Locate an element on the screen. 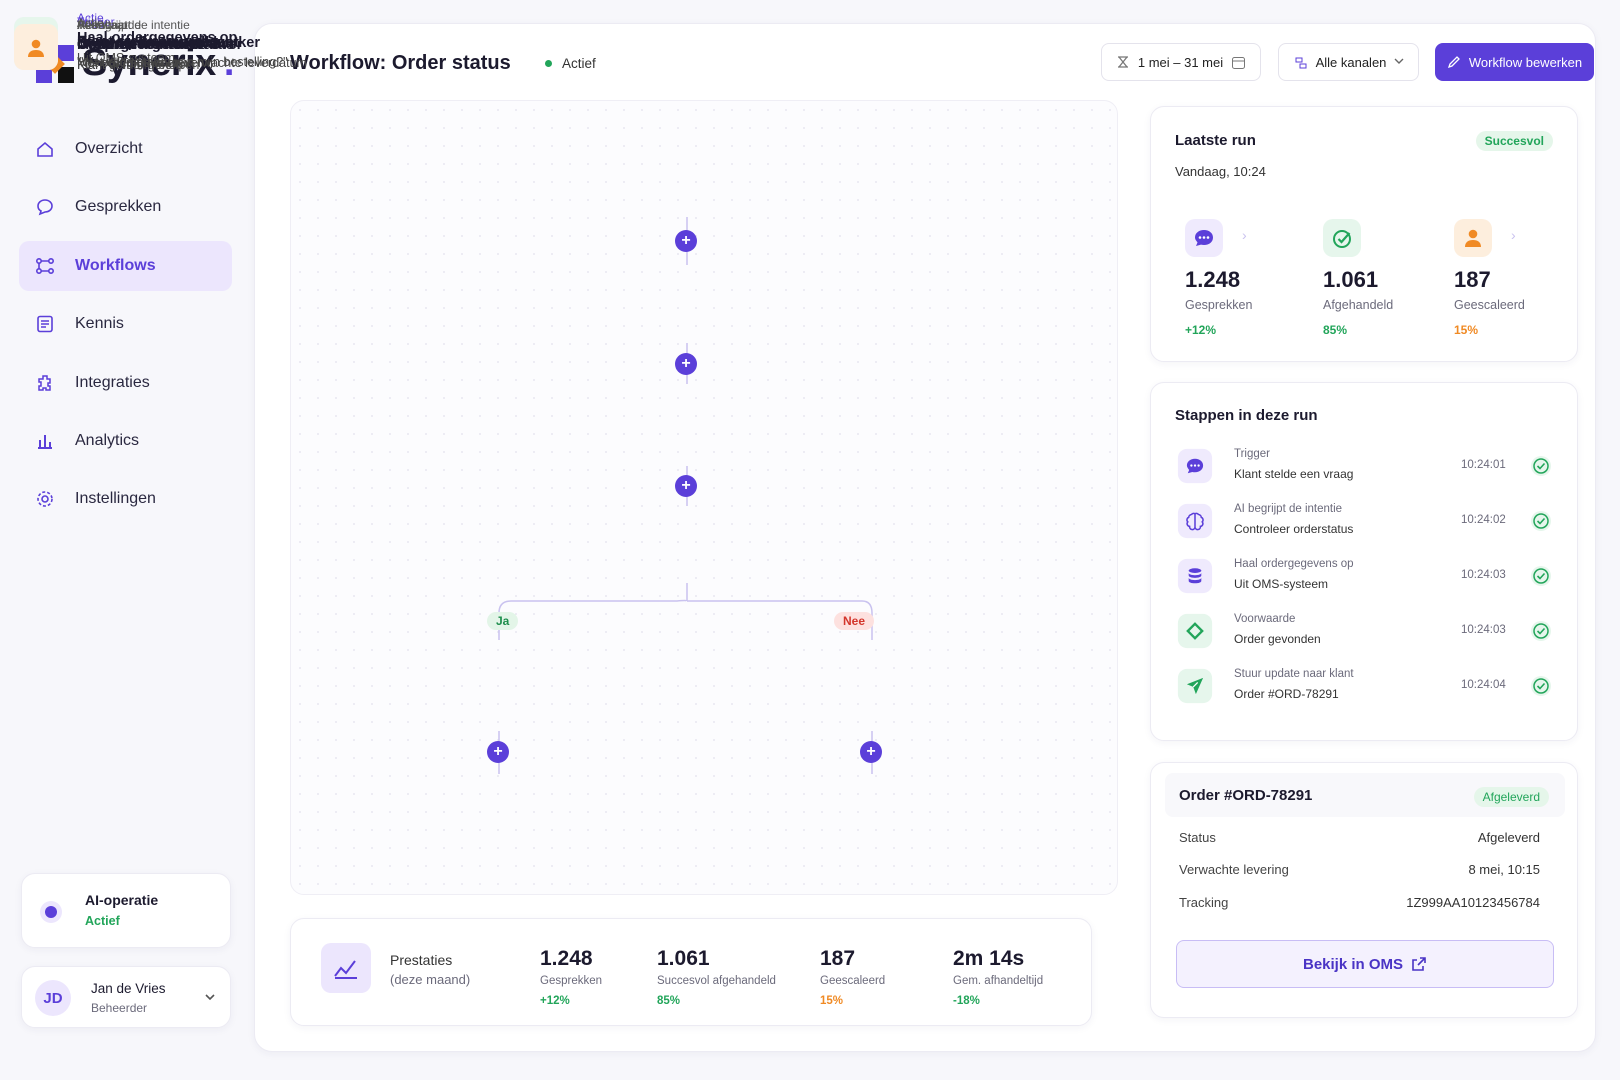  node-title: Escaleer naar medewerker is located at coordinates (168, 42).